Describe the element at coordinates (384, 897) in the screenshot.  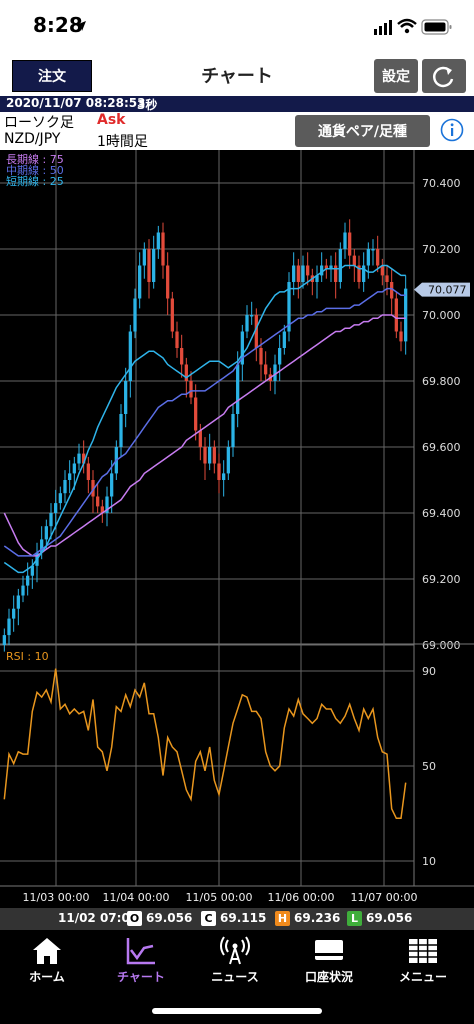
I see `date-tick-label: 11/07 00:00` at that location.